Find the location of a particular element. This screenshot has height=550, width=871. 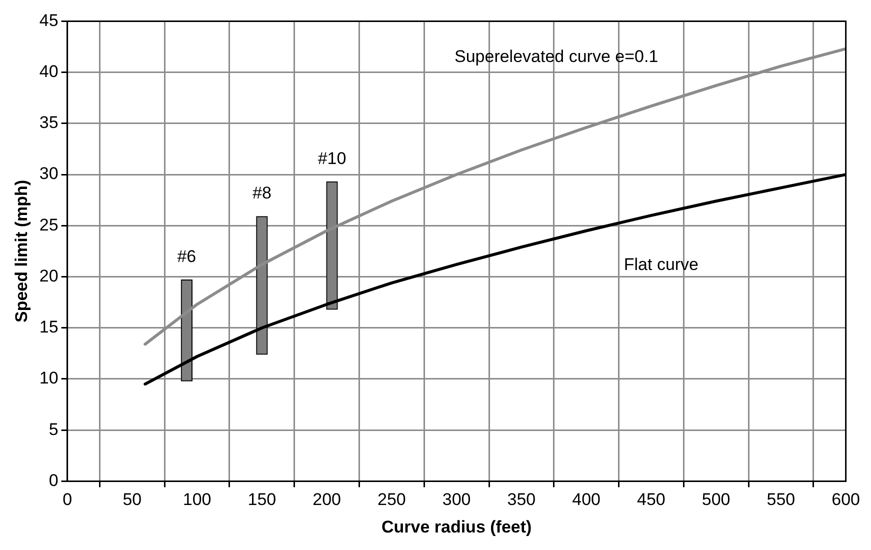

y-tick-label: 25 is located at coordinates (48, 224).